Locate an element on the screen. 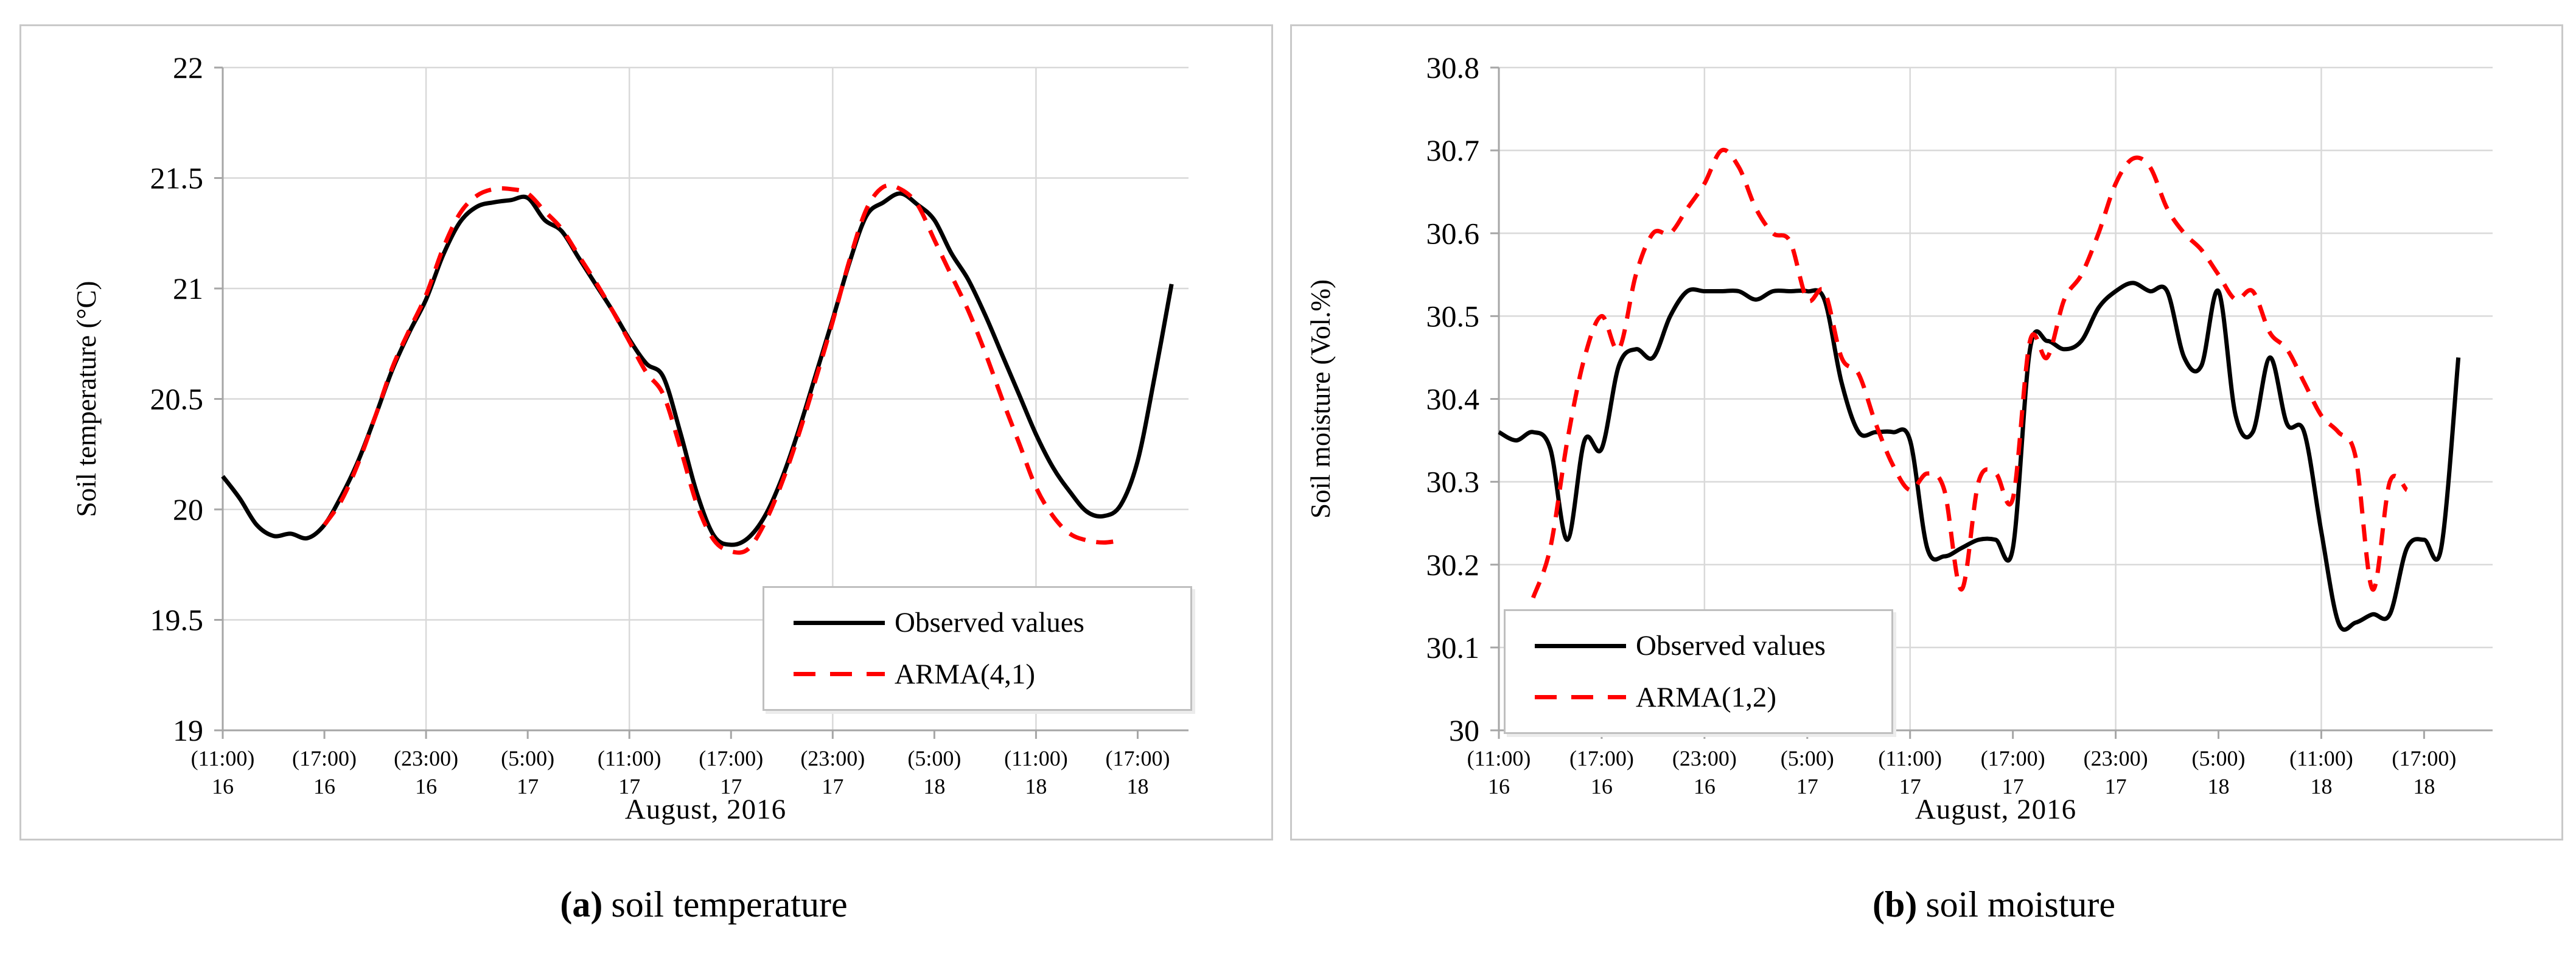 The image size is (2576, 961). y-tick-label: 30.1 is located at coordinates (1453, 648).